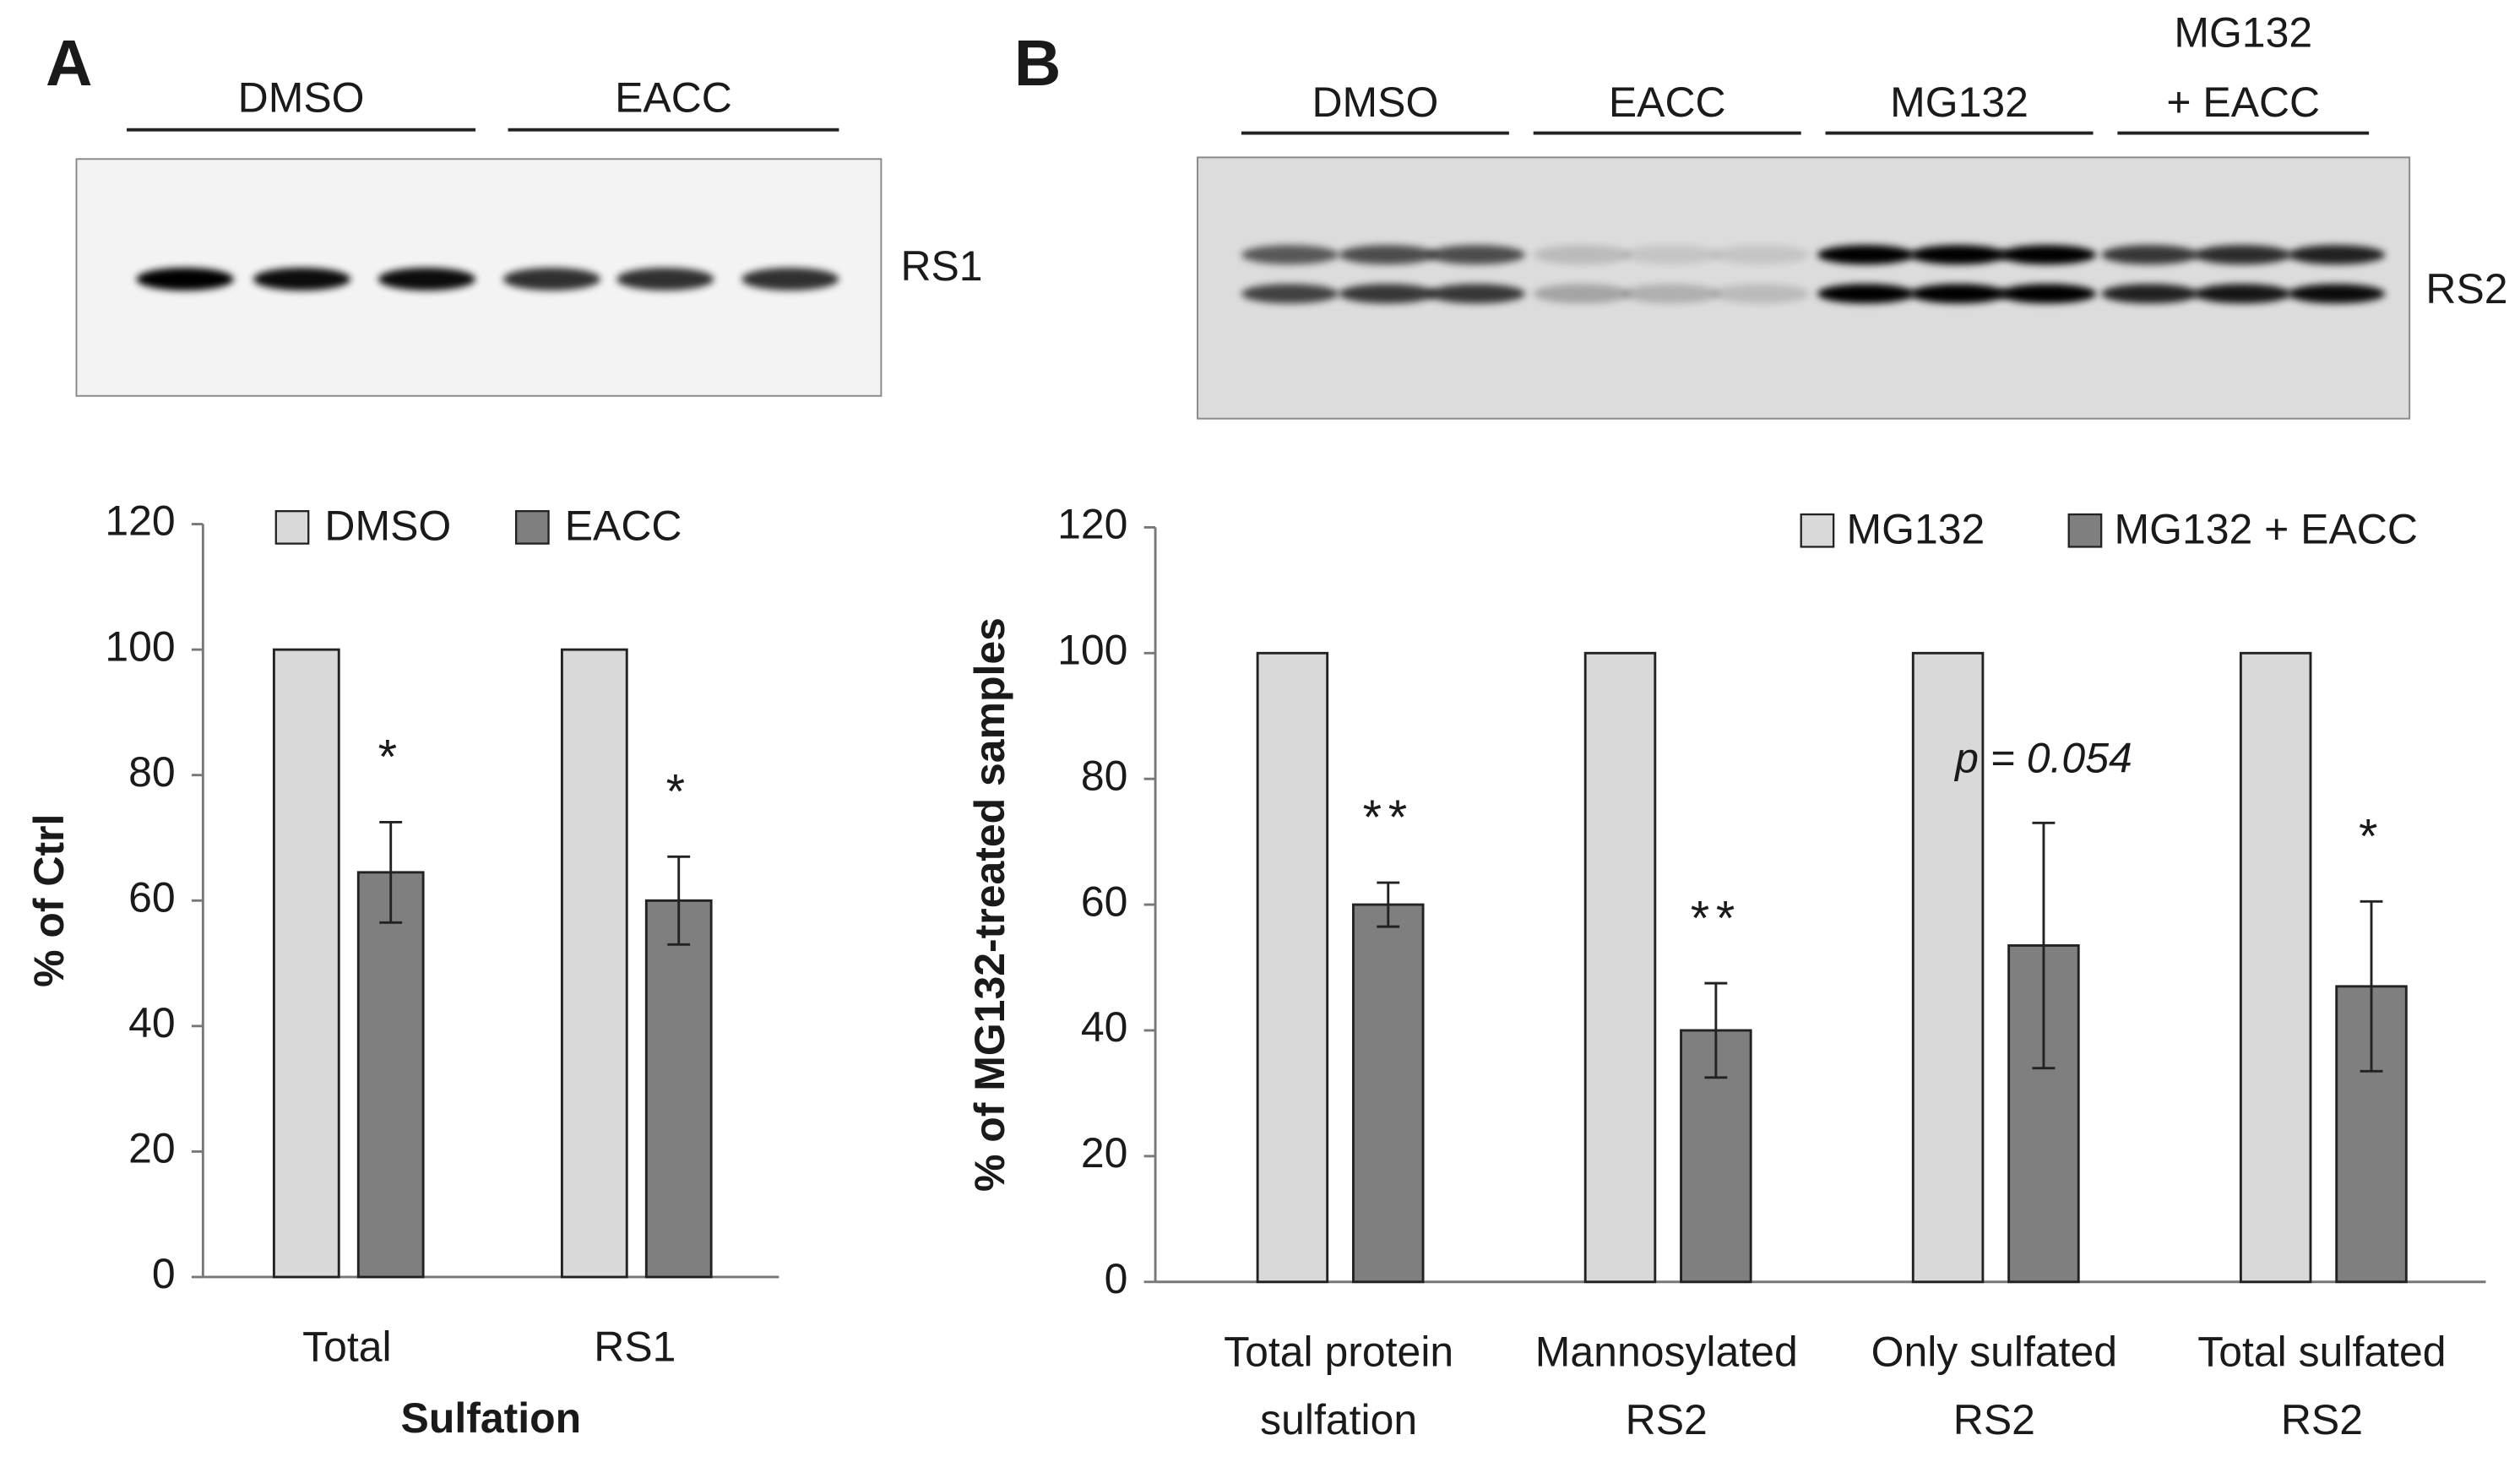  Describe the element at coordinates (635, 1347) in the screenshot. I see `x-tick-label: RS1` at that location.